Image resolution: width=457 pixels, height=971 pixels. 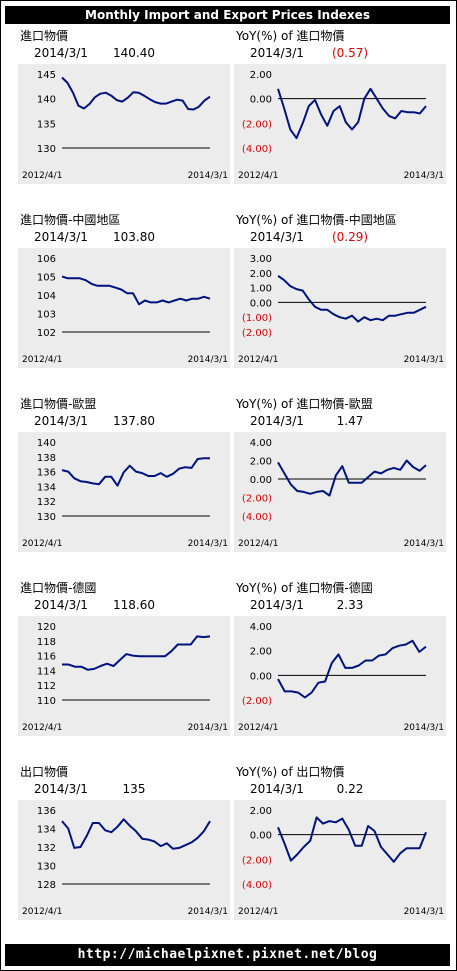 I want to click on y-tick-label: 4.00, so click(x=261, y=627).